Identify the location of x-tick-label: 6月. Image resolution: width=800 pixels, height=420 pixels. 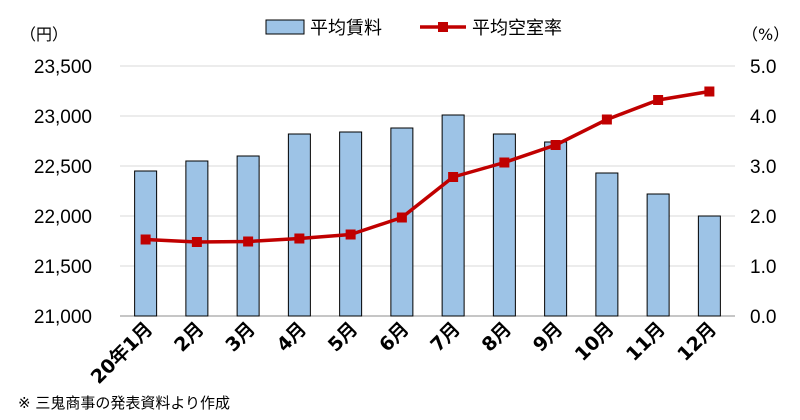
(394, 337).